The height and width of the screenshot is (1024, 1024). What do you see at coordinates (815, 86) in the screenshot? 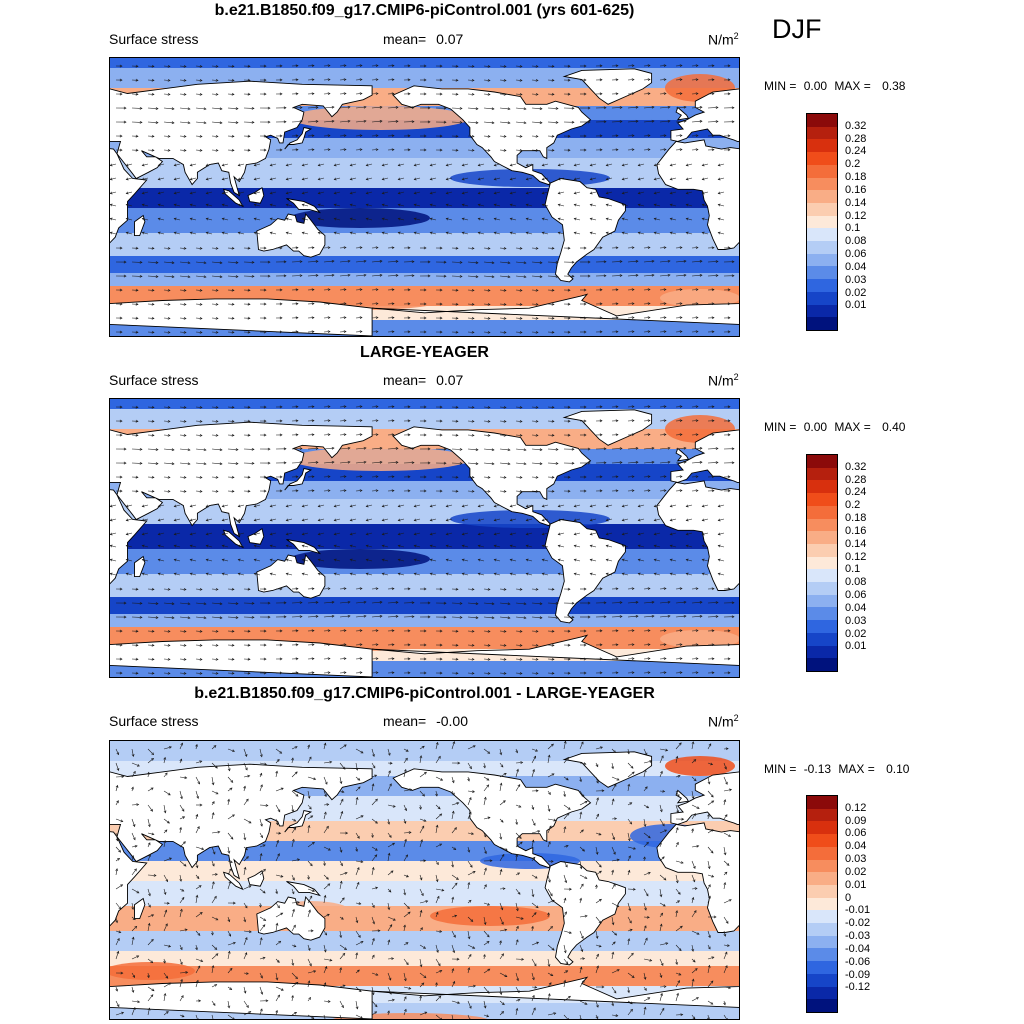
I see `panel-1-min-value: 0.00` at bounding box center [815, 86].